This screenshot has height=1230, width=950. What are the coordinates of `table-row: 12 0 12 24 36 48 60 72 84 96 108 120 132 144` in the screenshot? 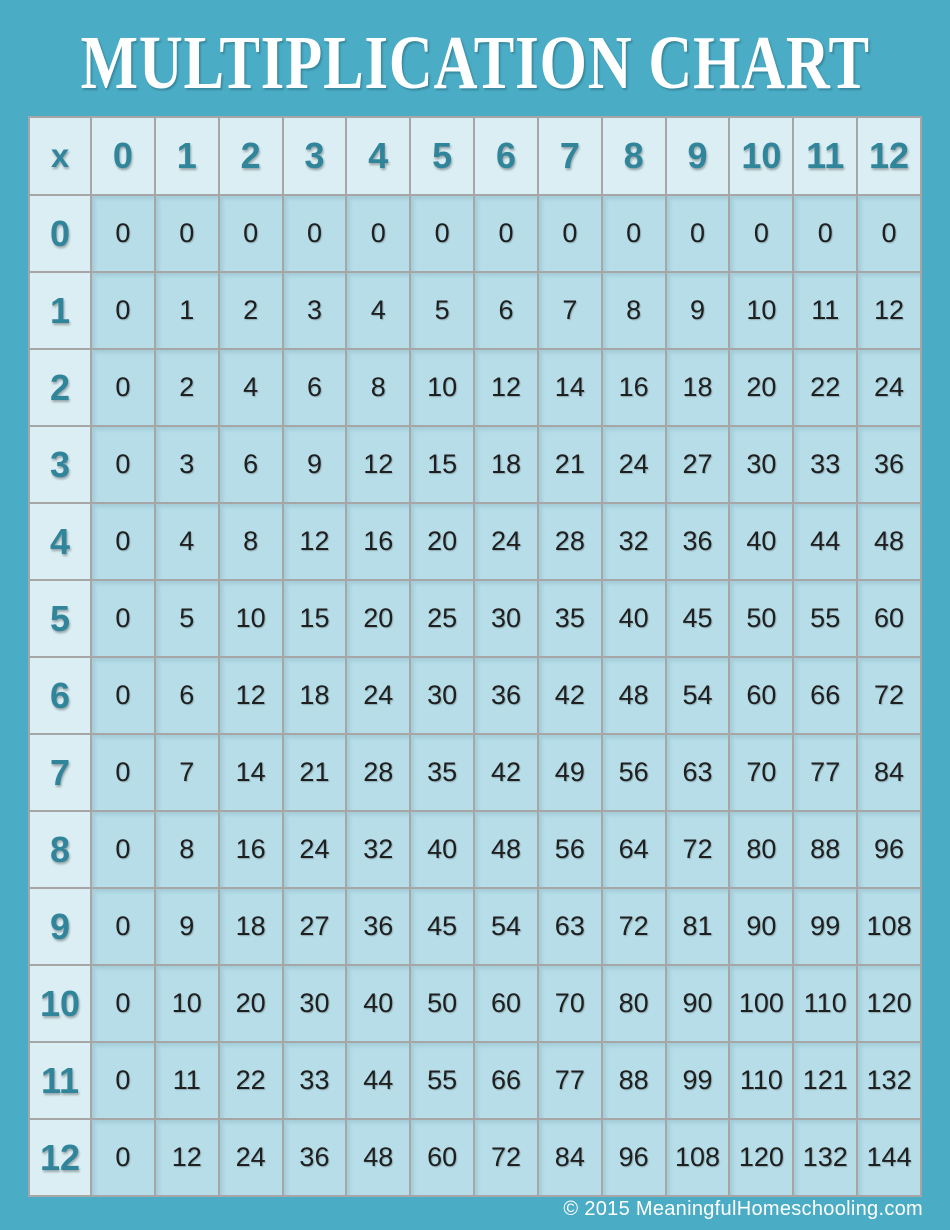 It's located at (475, 1157).